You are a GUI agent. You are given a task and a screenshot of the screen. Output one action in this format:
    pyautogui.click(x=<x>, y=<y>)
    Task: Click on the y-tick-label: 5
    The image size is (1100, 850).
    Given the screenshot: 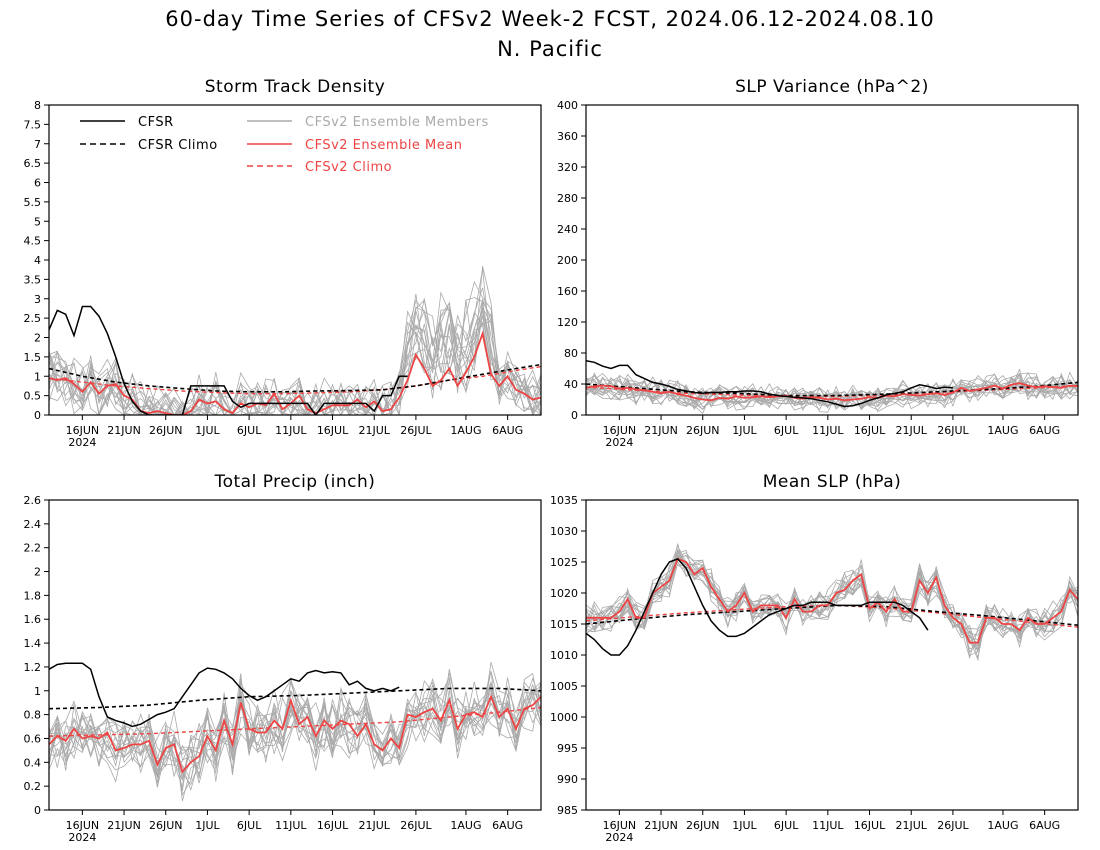 What is the action you would take?
    pyautogui.click(x=37, y=221)
    